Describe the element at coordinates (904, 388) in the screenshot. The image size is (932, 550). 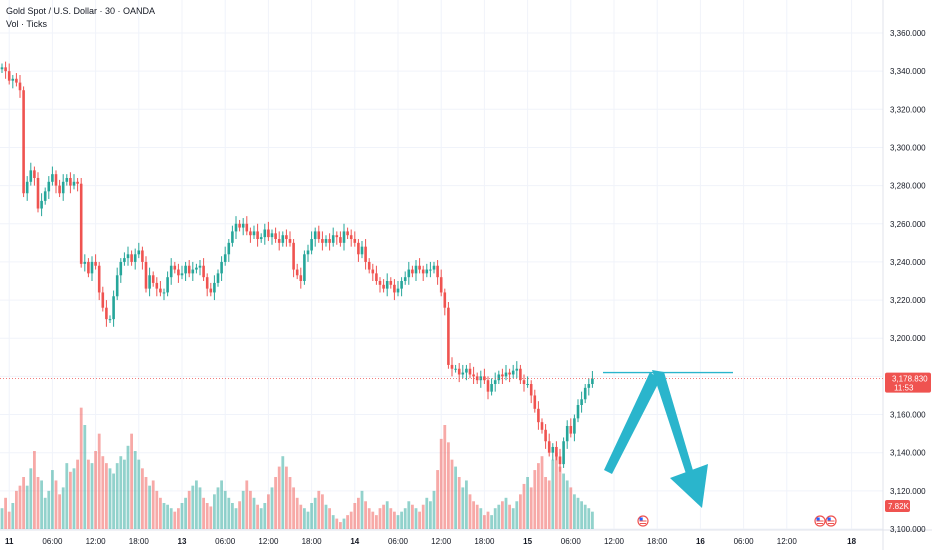
I see `bar-countdown: 11:53` at that location.